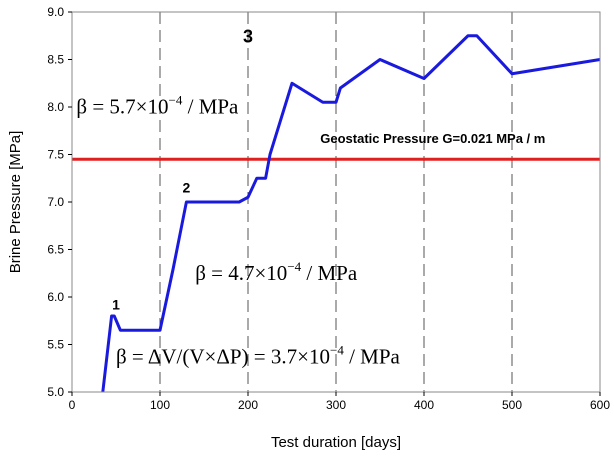 The height and width of the screenshot is (457, 614). I want to click on y-tick-label: 6.5, so click(55, 250).